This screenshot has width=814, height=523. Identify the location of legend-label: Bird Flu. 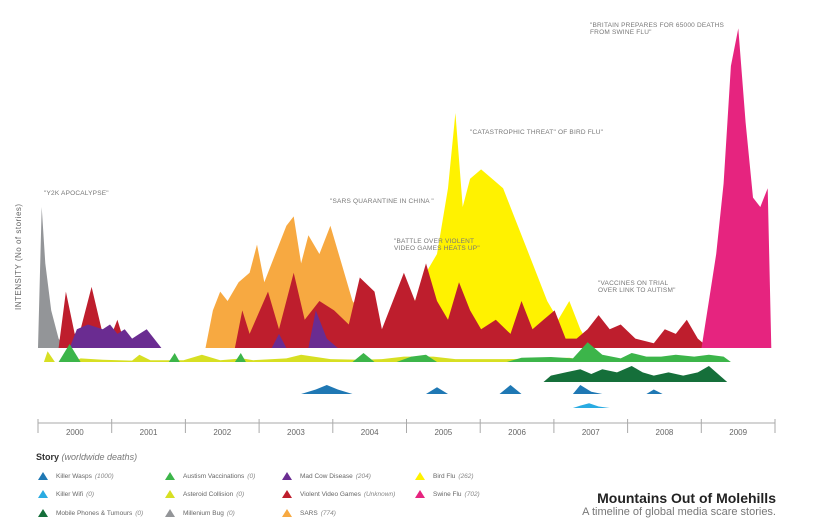
(444, 476).